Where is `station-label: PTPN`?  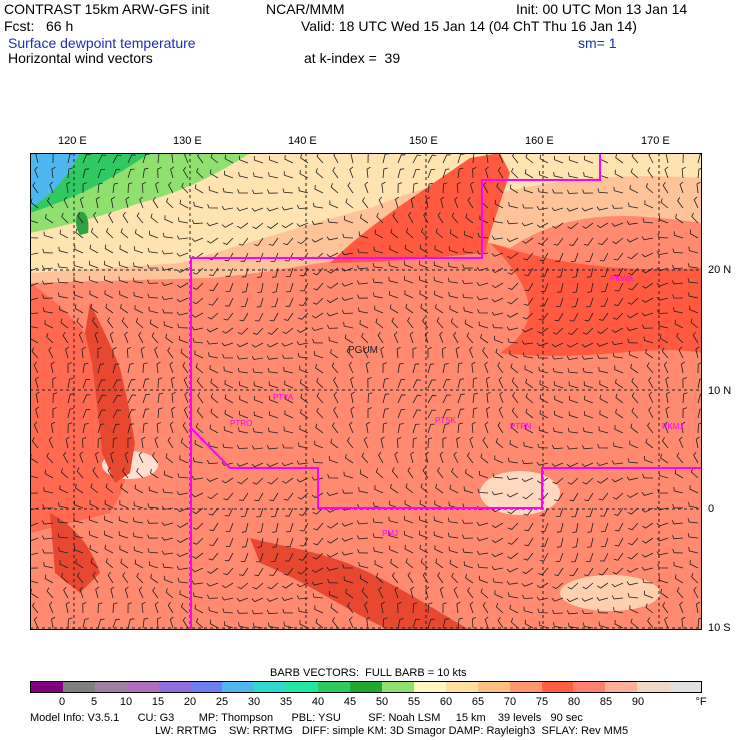
station-label: PTPN is located at coordinates (521, 426).